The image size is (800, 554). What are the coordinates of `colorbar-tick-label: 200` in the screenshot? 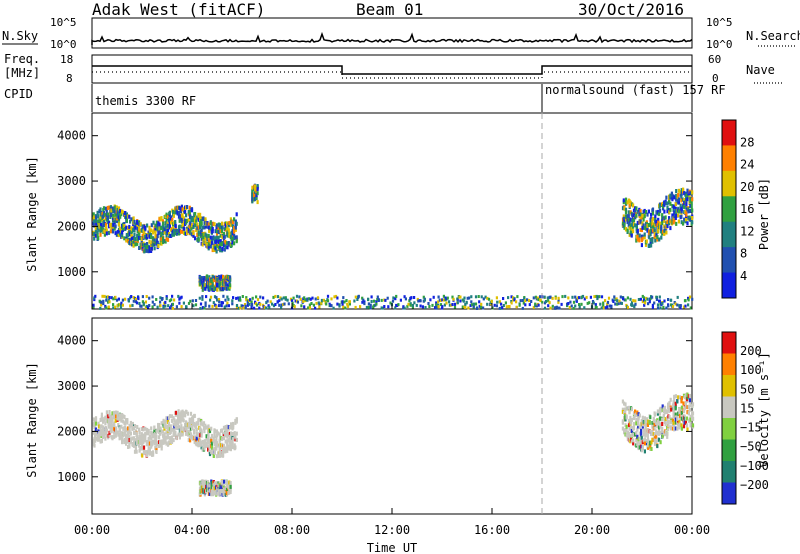 It's located at (751, 351).